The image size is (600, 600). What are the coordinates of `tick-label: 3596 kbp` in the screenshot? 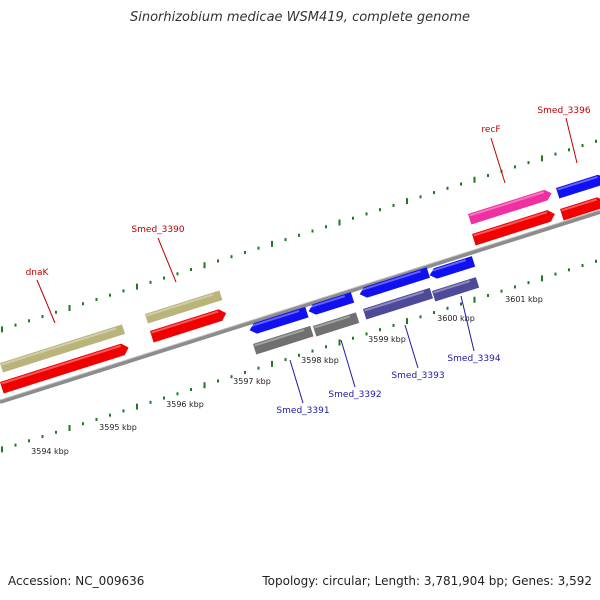 It's located at (185, 404).